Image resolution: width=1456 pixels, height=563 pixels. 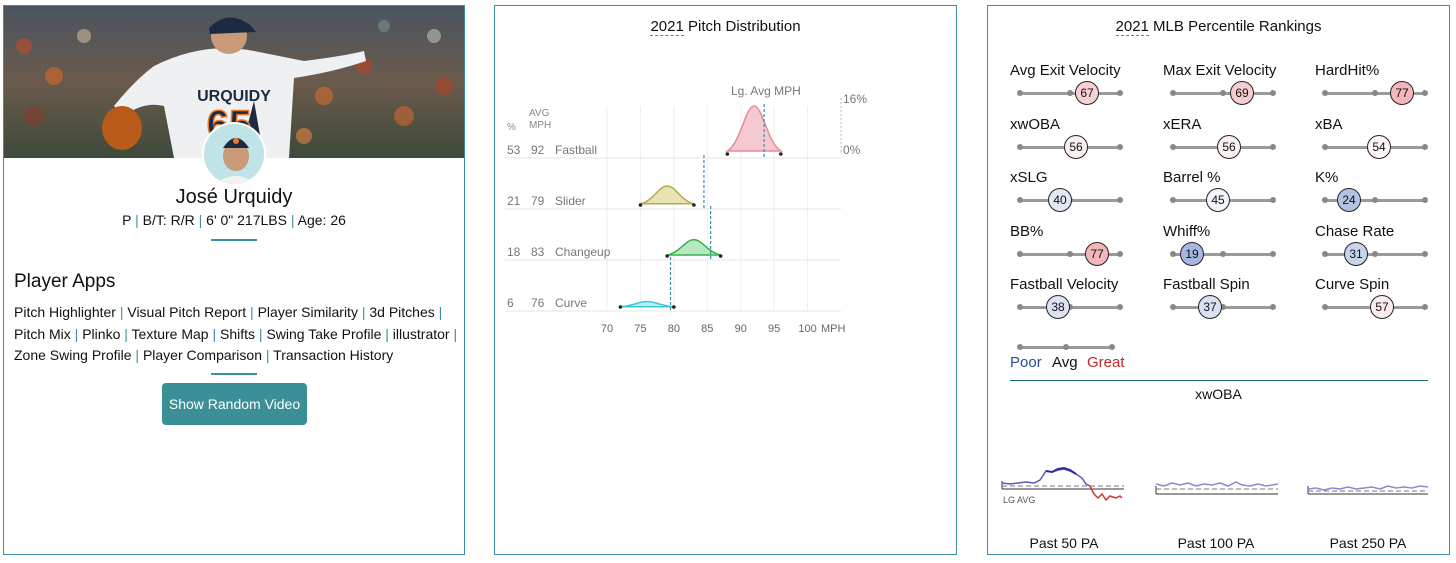 I want to click on legend-great: Great, so click(x=1106, y=362).